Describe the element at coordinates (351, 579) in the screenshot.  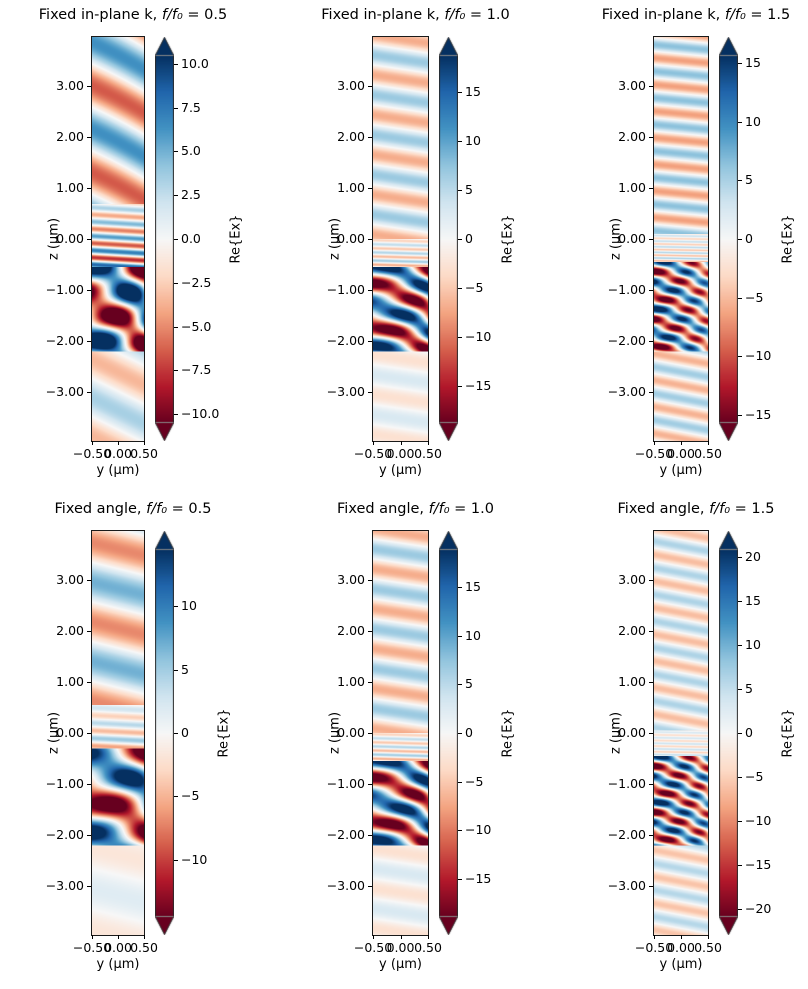
I see `z-tick-label: 3.00` at that location.